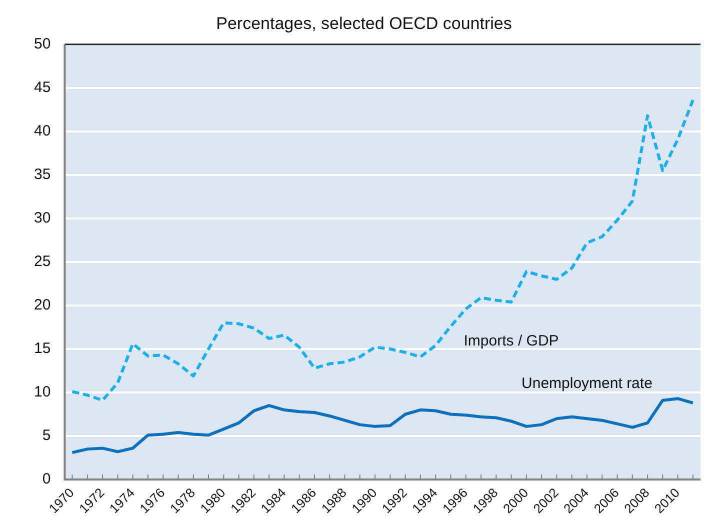 This screenshot has width=710, height=523. I want to click on y-tick-label: 20, so click(42, 305).